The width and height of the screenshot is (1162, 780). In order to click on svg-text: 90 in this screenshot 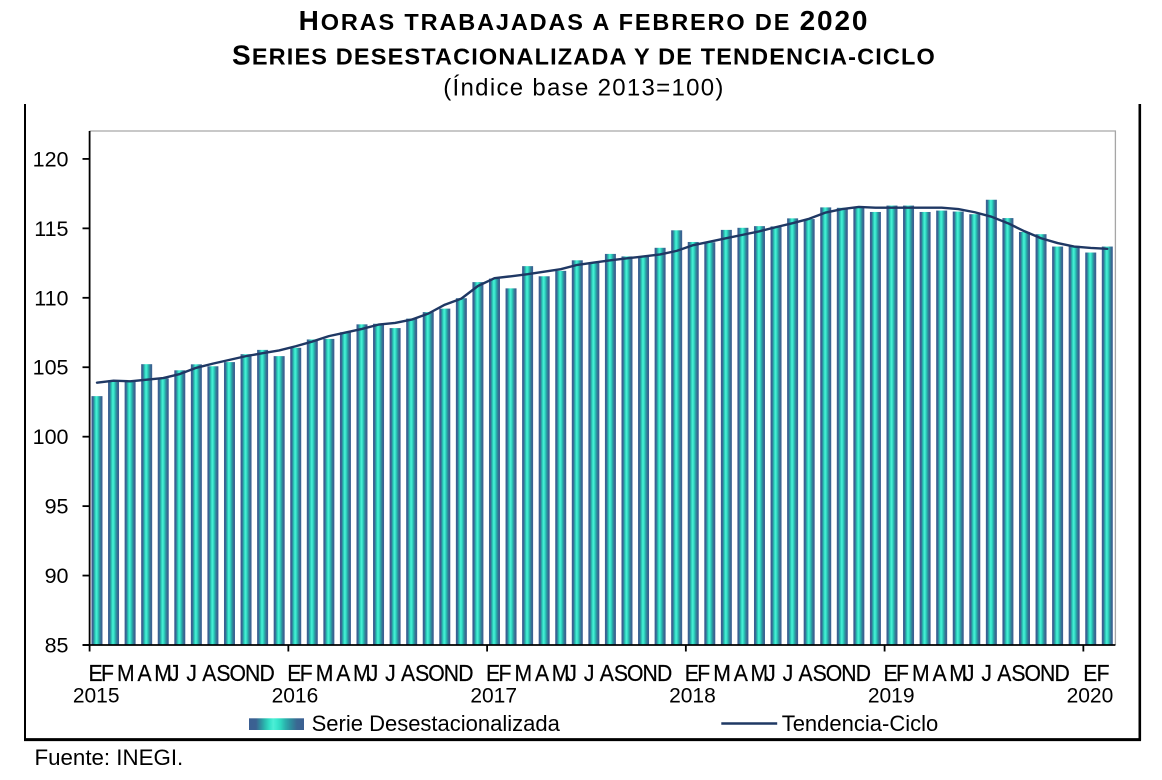, I will do `click(57, 576)`.